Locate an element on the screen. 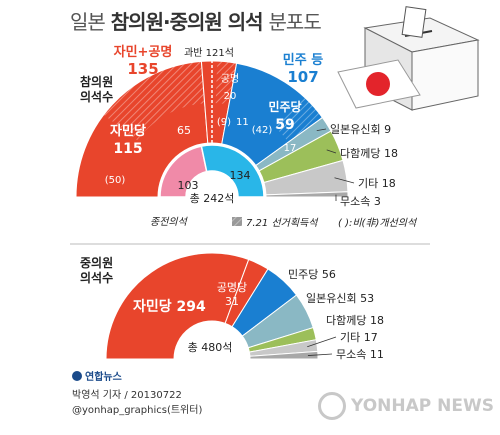 Image resolution: width=500 pixels, height=435 pixels. komeito-label: 공명 is located at coordinates (230, 79).